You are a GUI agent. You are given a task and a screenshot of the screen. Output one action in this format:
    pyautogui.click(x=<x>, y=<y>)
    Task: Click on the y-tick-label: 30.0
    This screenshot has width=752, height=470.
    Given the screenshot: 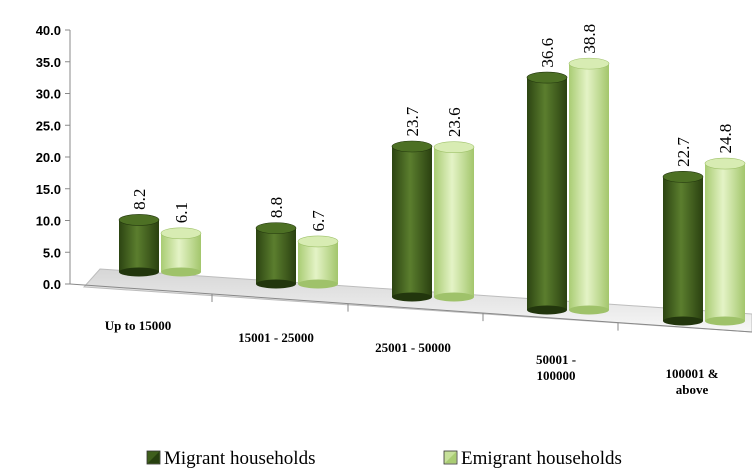 What is the action you would take?
    pyautogui.click(x=48, y=94)
    